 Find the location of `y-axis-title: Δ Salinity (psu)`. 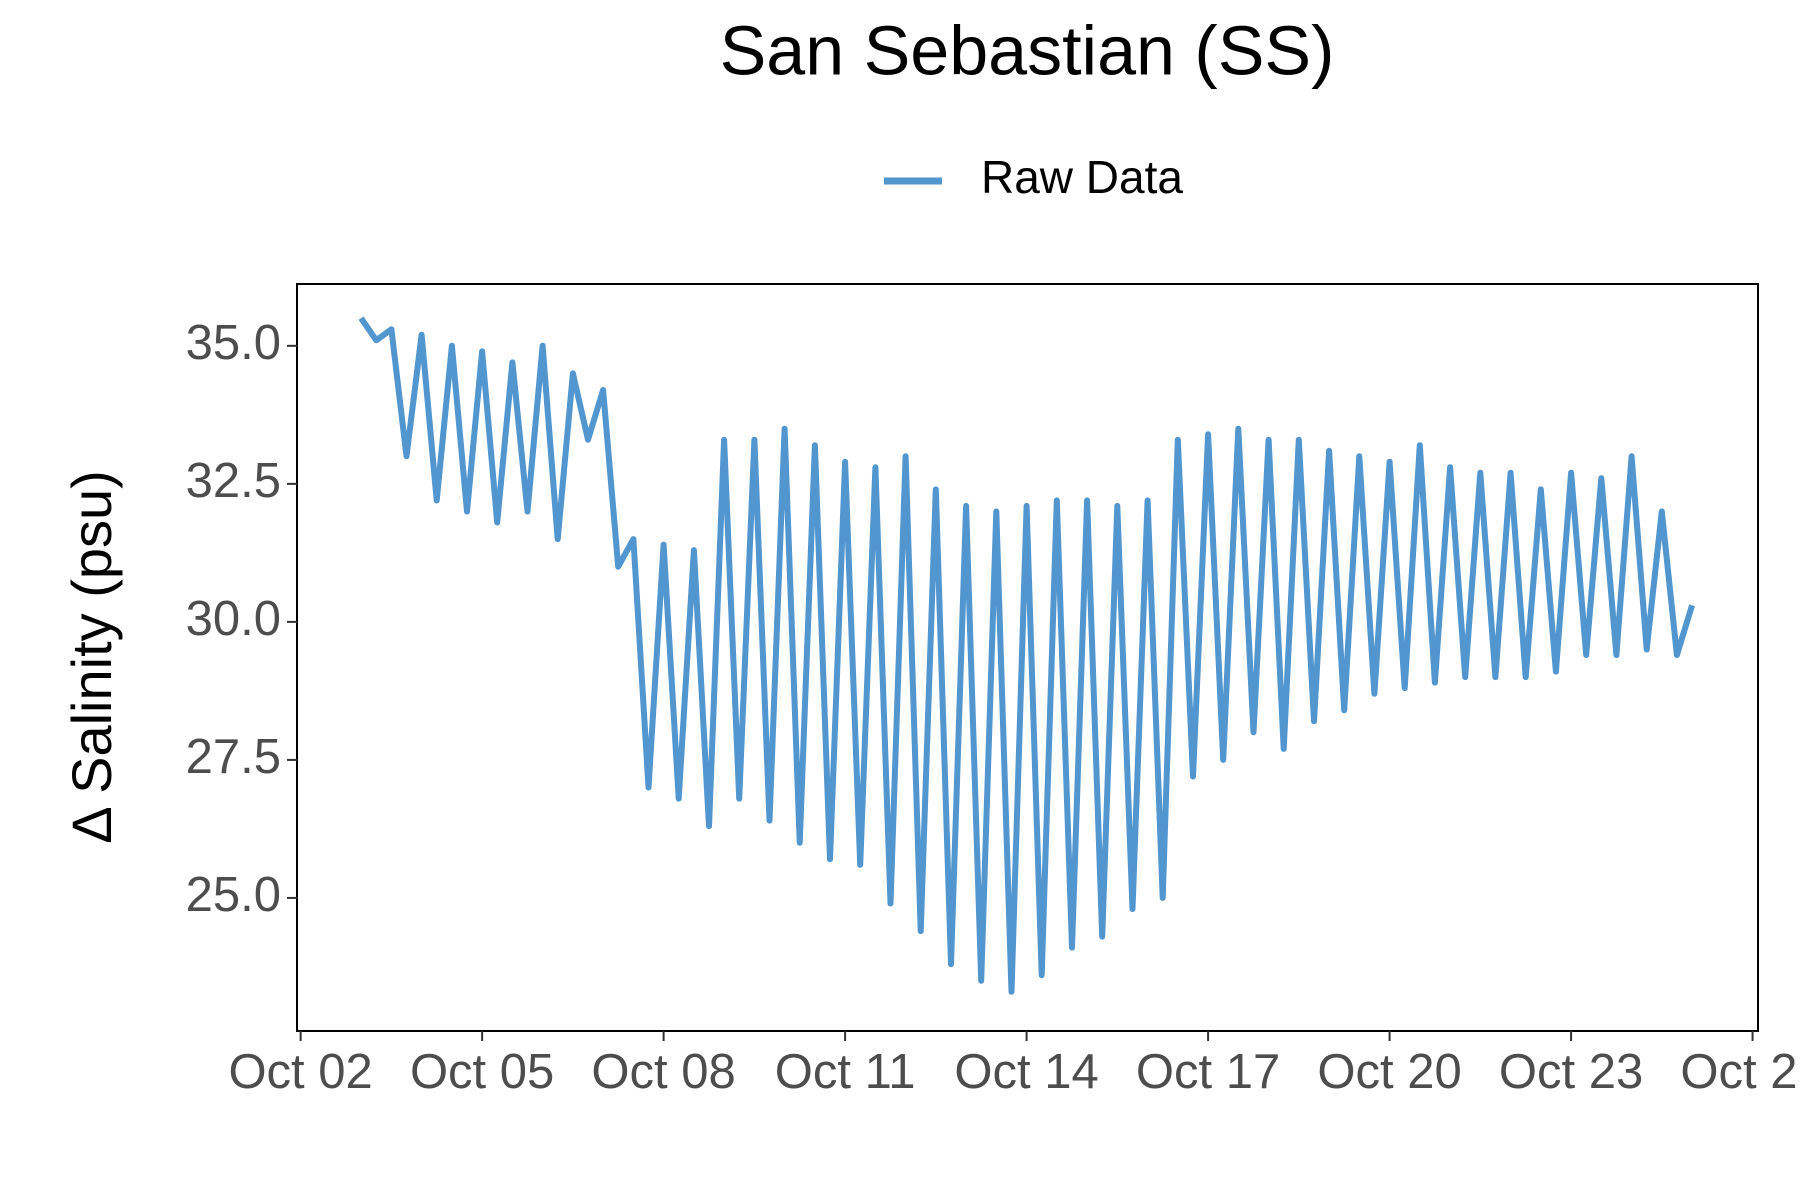

y-axis-title: Δ Salinity (psu) is located at coordinates (91, 657).